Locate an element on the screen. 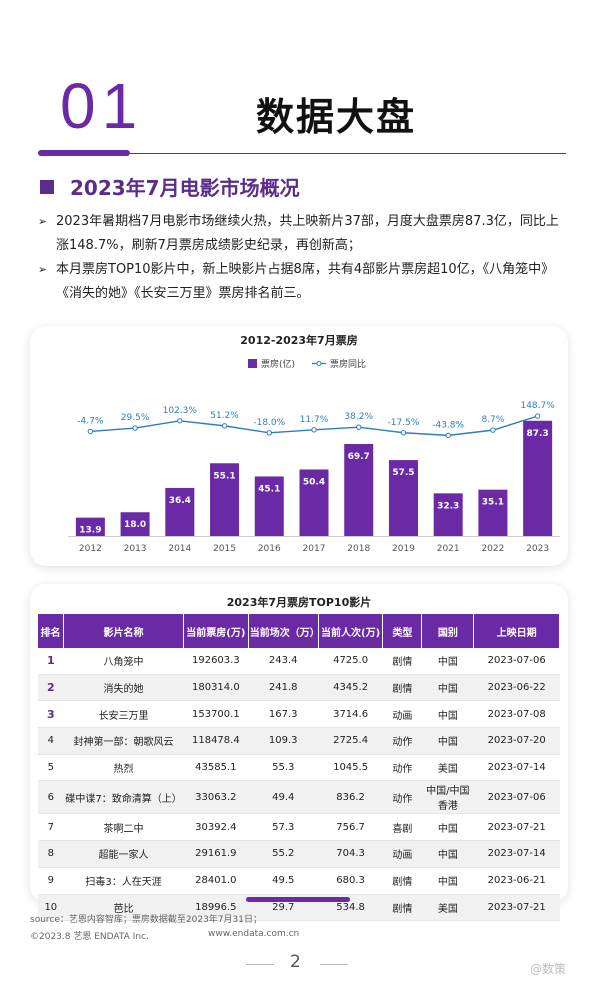 This screenshot has height=987, width=600. website-link: www.endata.com.cn is located at coordinates (254, 934).